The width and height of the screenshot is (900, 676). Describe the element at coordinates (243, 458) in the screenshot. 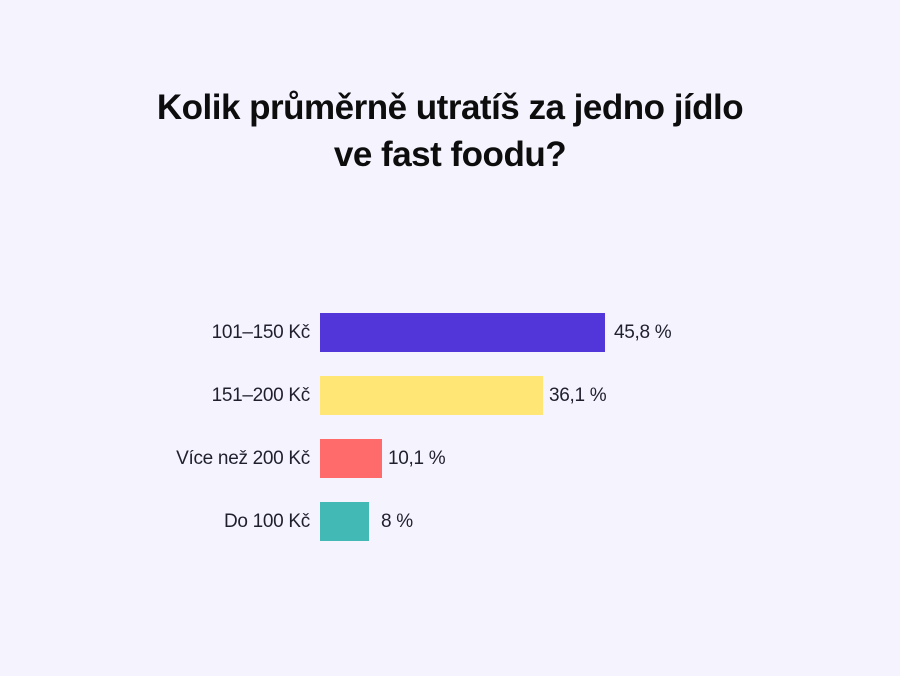

I see `category-label: Více než 200 Kč` at that location.